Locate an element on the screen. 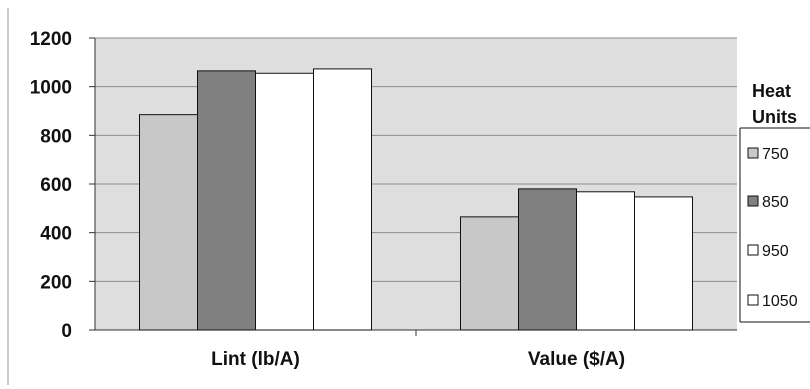 Image resolution: width=810 pixels, height=389 pixels. legend: Heat Units 750 850 950 1050 is located at coordinates (774, 202).